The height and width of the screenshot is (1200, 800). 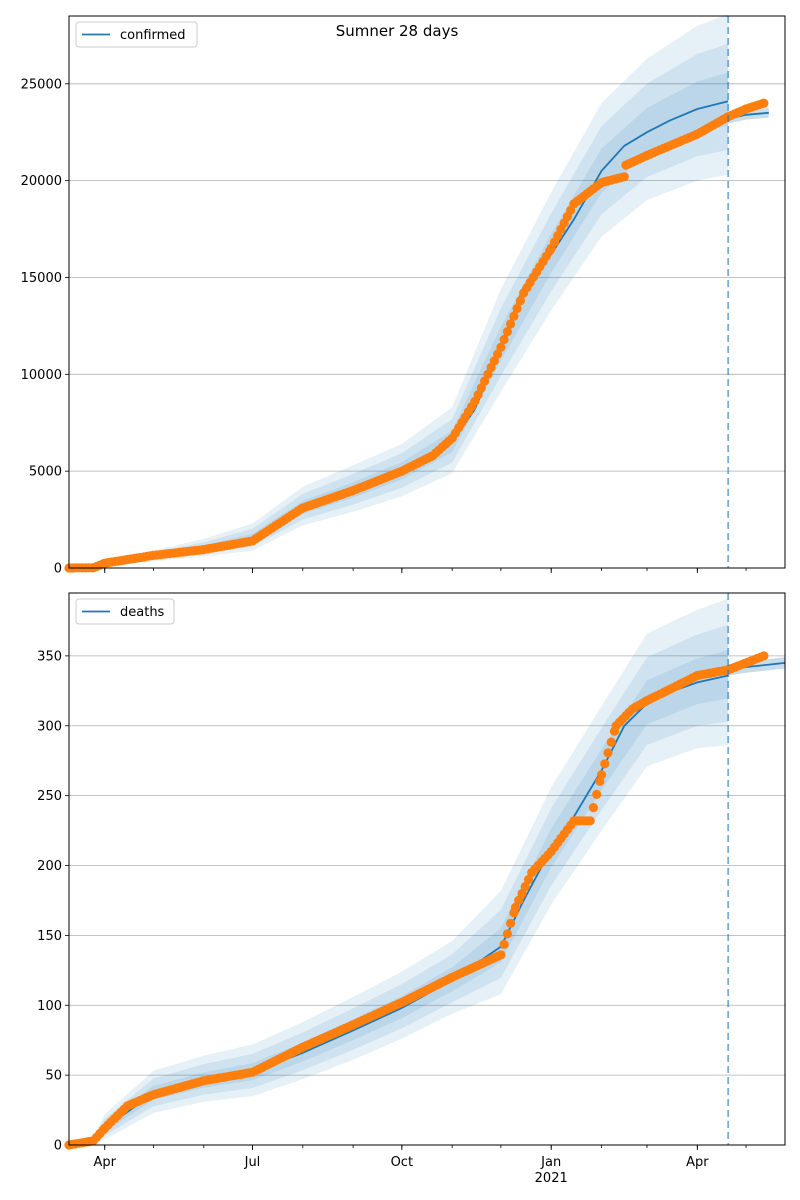 I want to click on legend-label: confirmed, so click(x=153, y=35).